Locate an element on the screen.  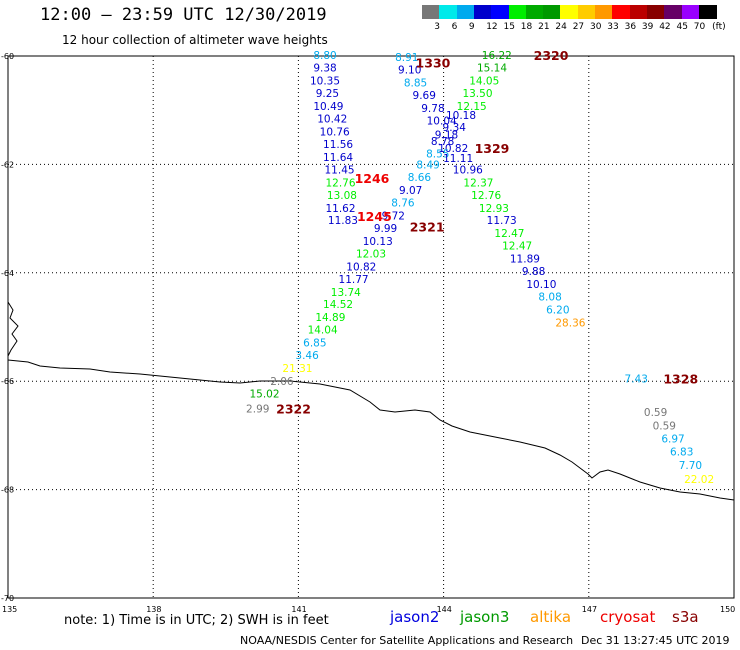
wave-height-value: 9.72 is located at coordinates (393, 216).